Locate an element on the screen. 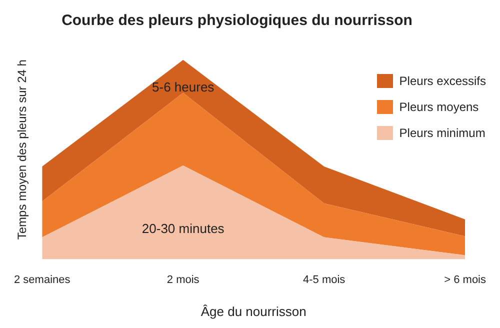 The image size is (500, 328). legend-label: Pleurs excessifs is located at coordinates (442, 81).